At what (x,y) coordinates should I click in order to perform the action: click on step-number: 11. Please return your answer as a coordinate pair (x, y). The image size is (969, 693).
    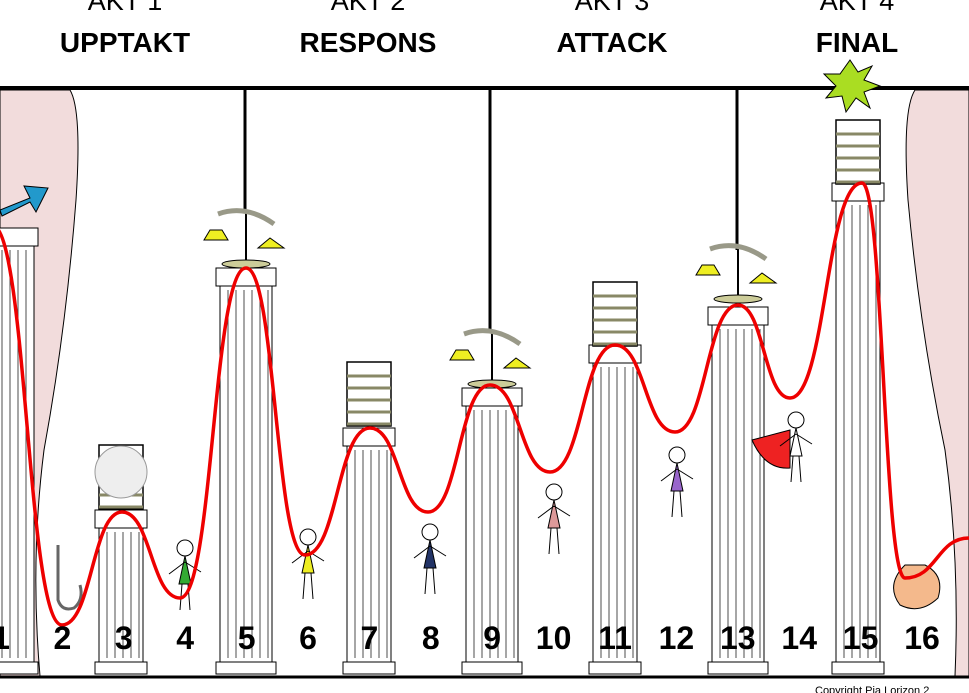
    Looking at the image, I should click on (615, 638).